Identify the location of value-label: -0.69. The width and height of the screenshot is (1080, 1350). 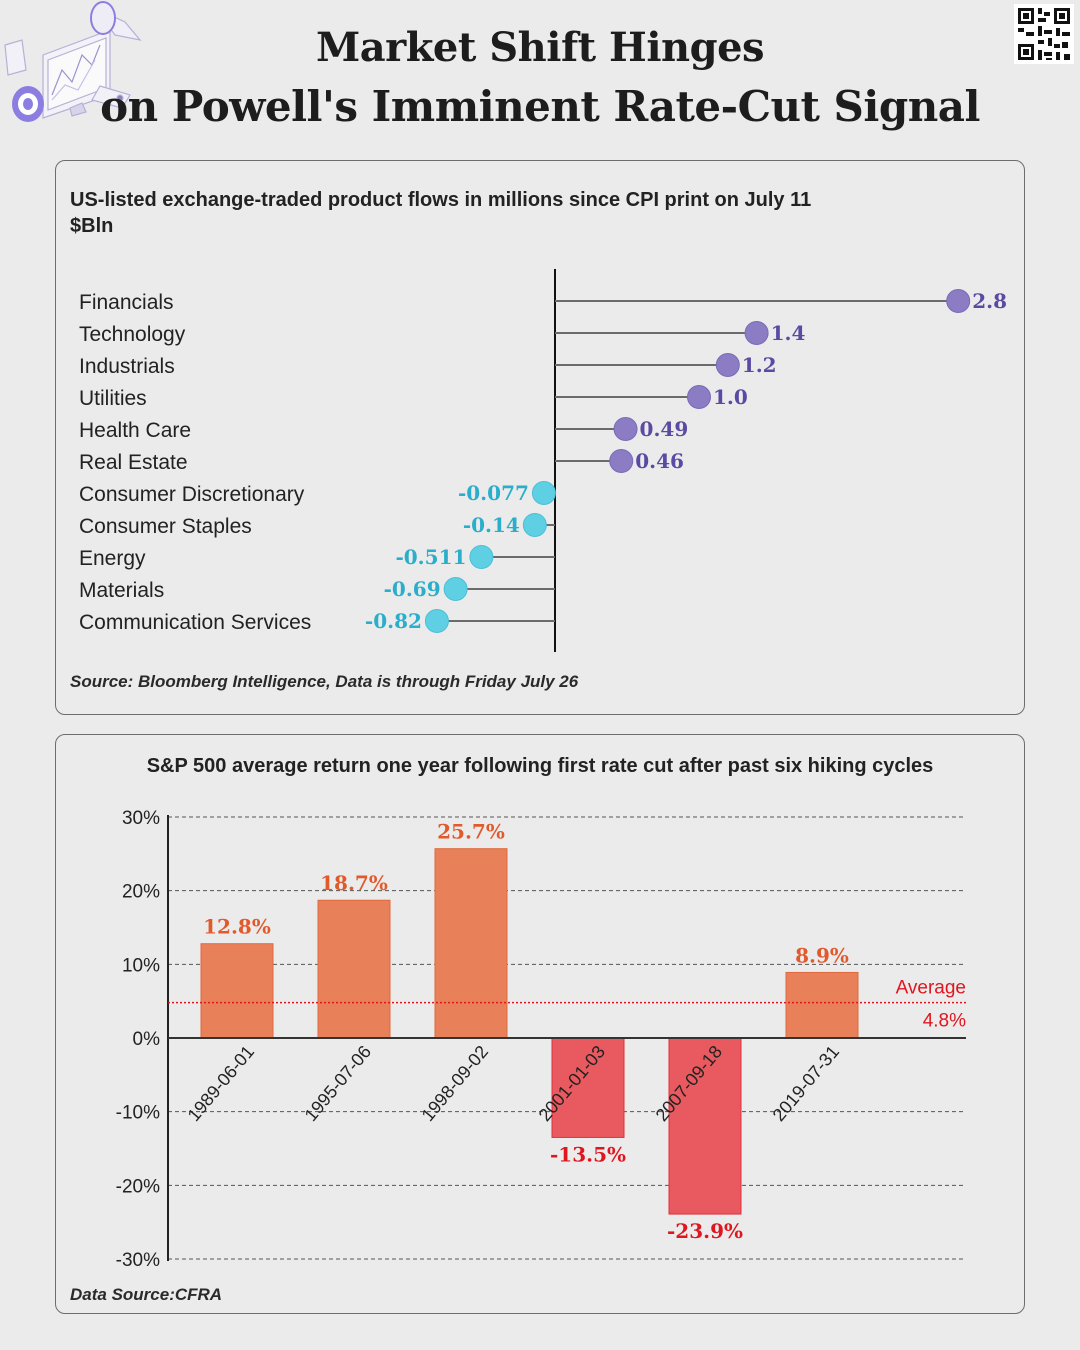
(412, 589).